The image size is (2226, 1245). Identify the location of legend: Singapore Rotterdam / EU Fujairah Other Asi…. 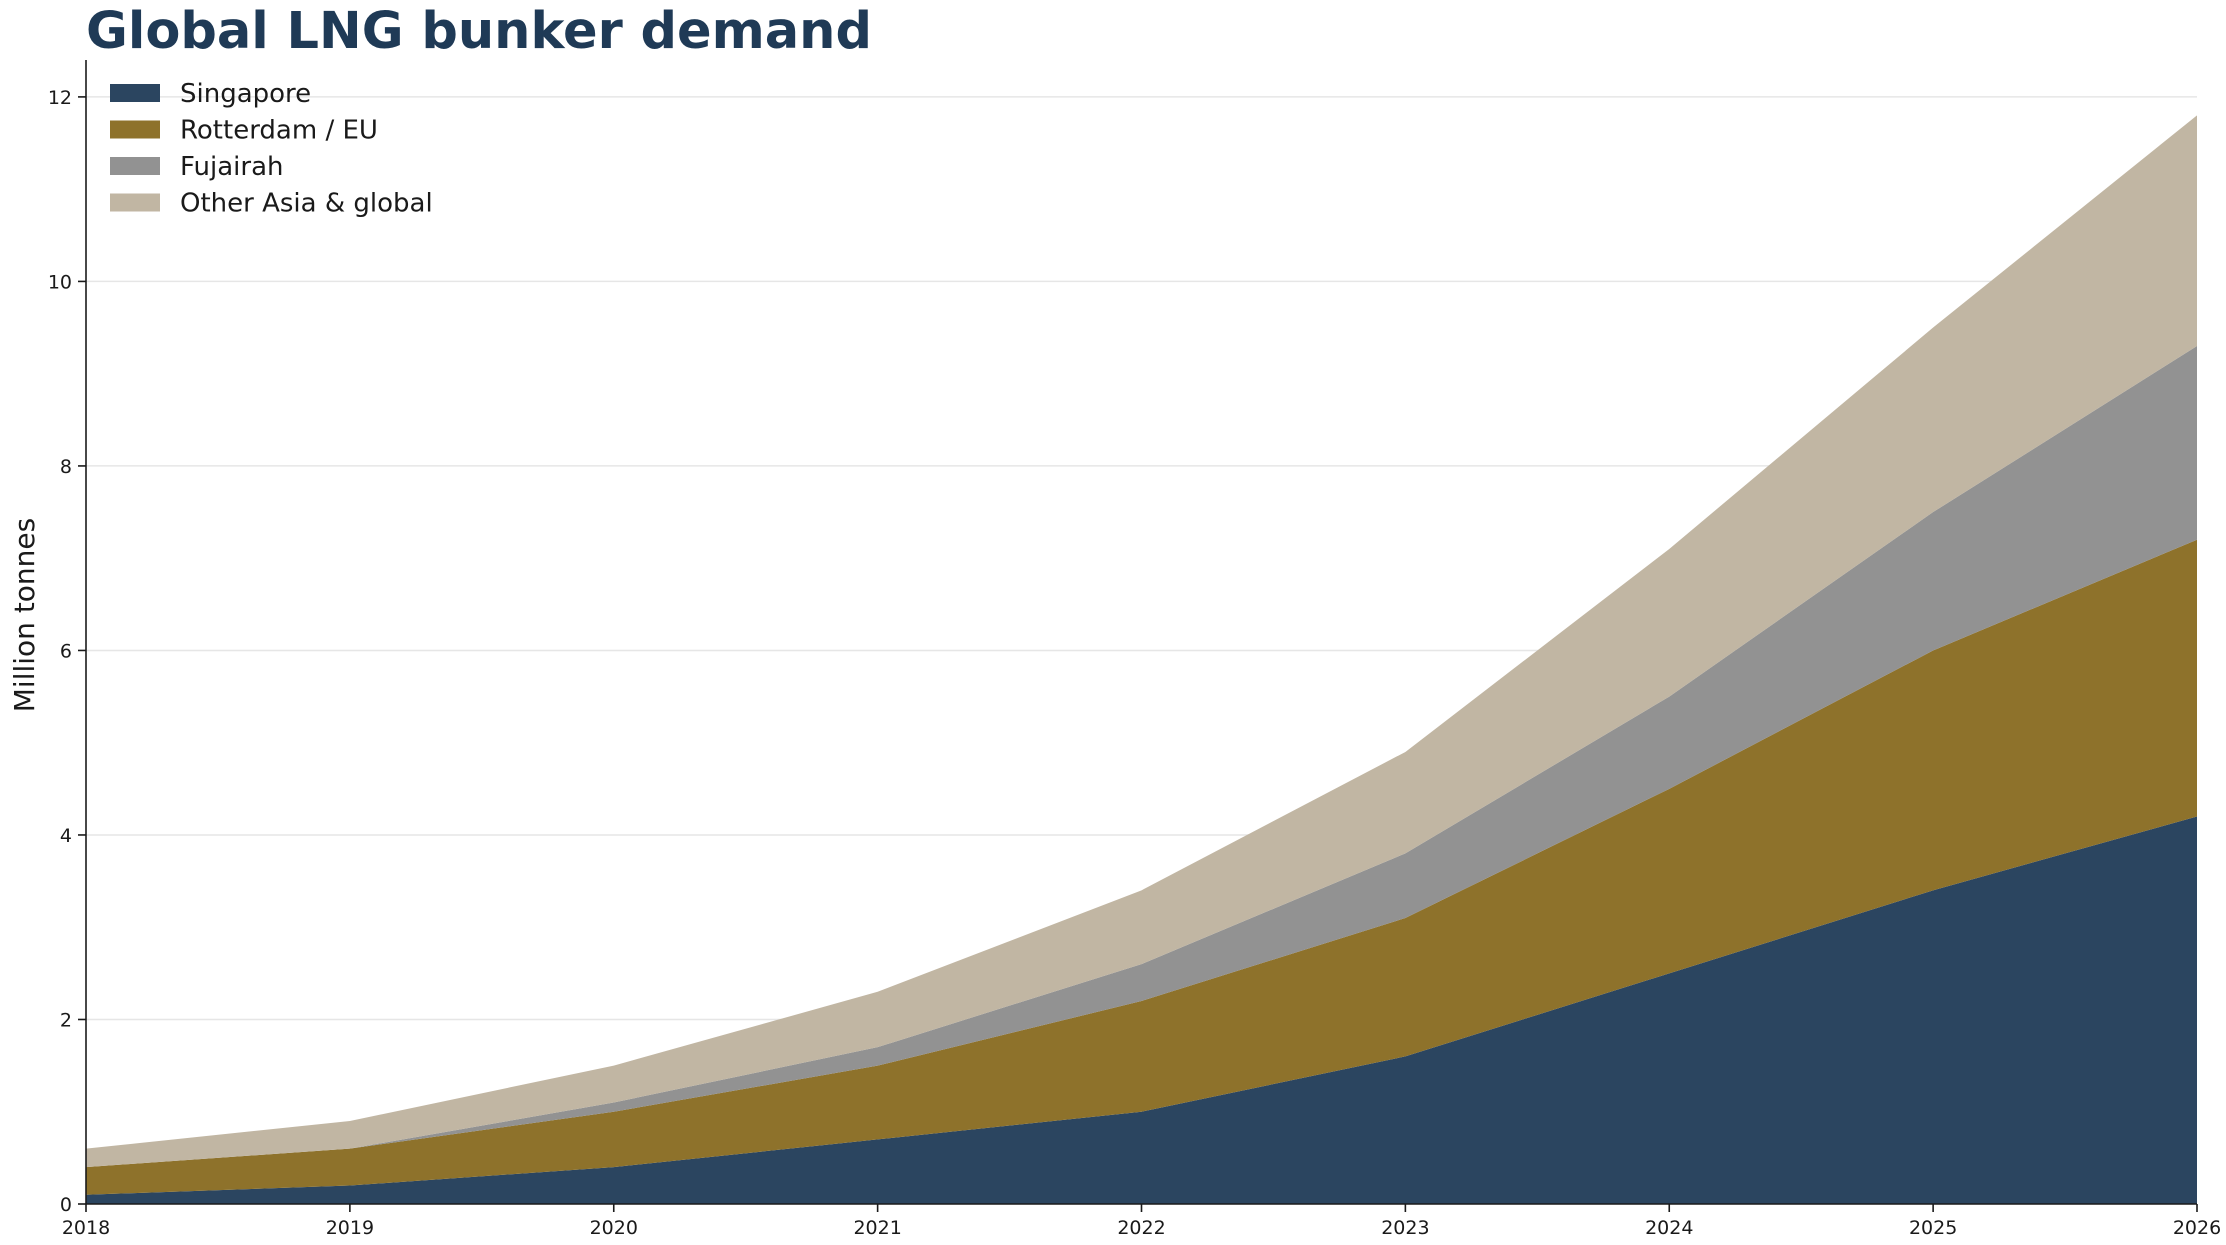
(271, 149).